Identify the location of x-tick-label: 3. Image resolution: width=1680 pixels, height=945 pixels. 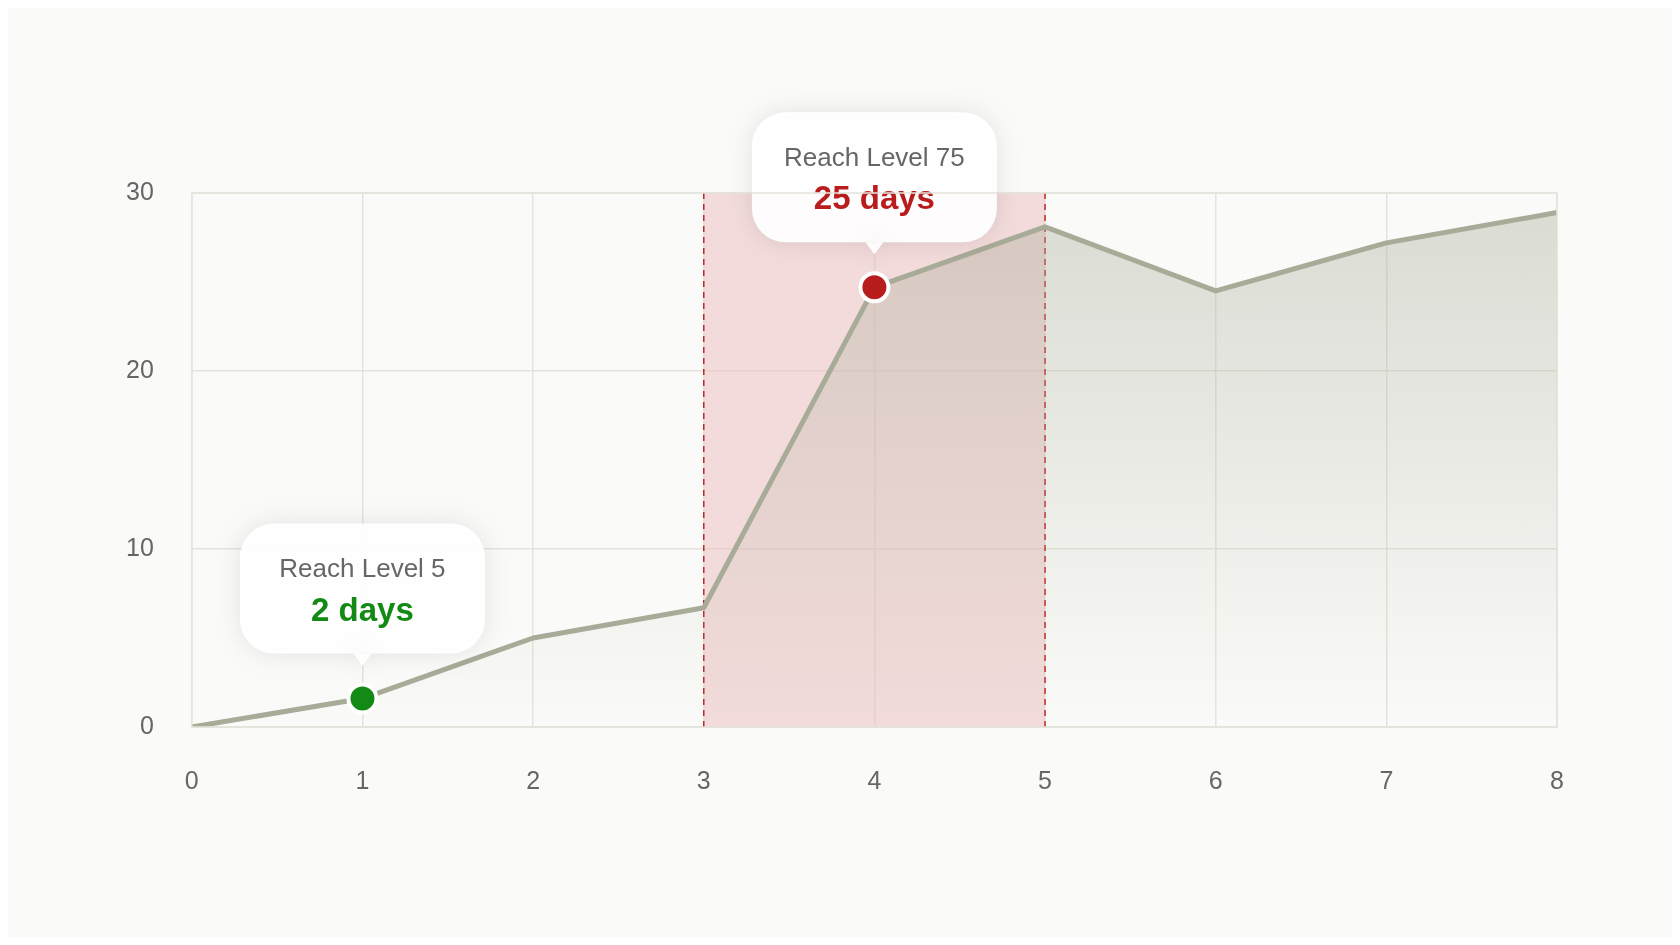
(703, 779).